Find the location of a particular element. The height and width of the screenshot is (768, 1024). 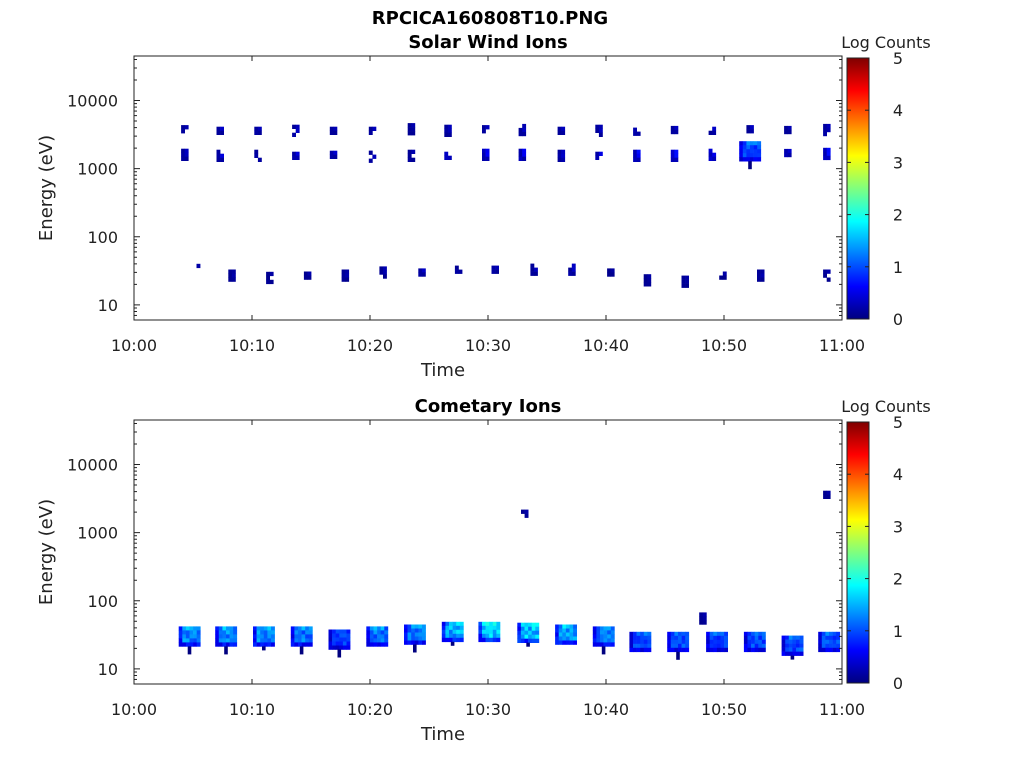

colorbar-tick-label: 5 is located at coordinates (898, 58).